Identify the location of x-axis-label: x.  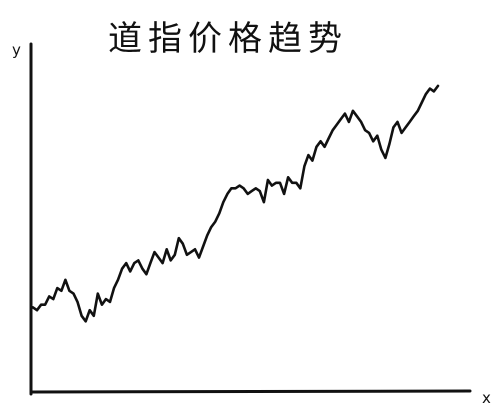
(486, 398).